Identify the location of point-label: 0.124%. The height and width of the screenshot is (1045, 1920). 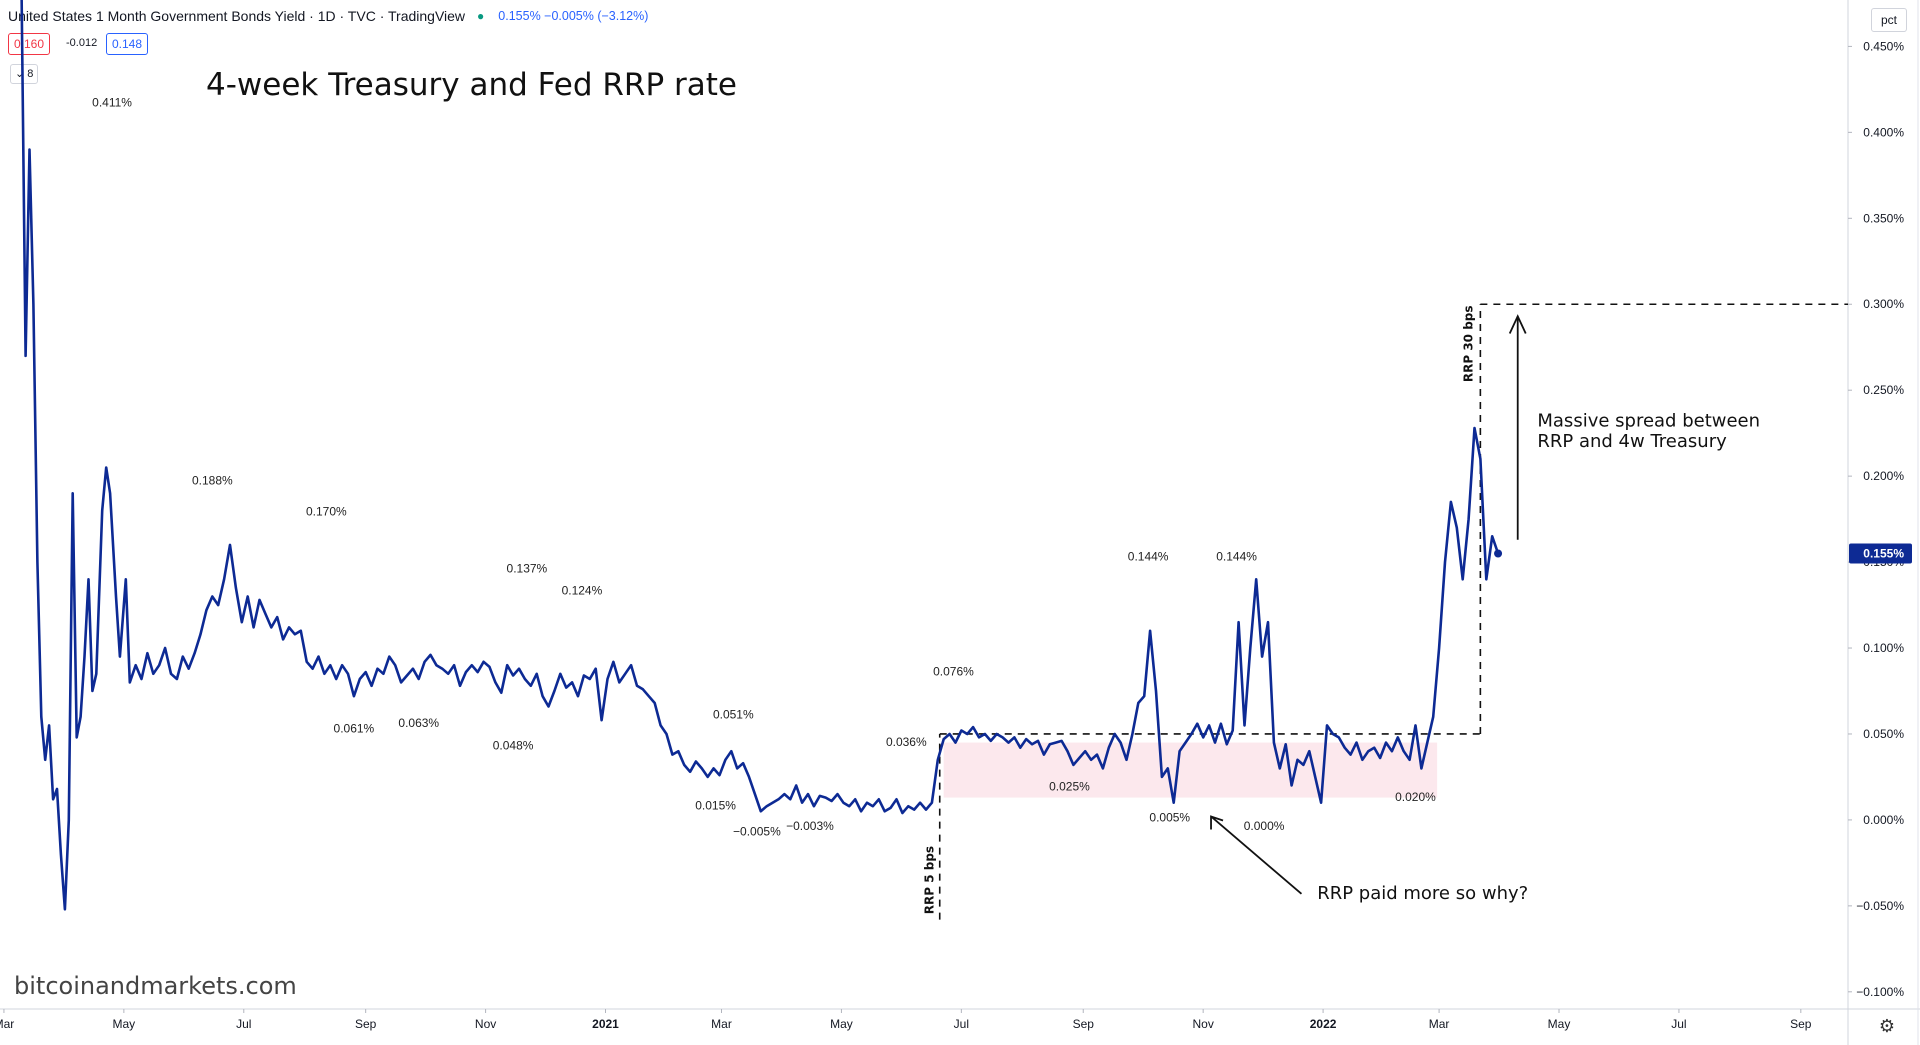
(582, 591).